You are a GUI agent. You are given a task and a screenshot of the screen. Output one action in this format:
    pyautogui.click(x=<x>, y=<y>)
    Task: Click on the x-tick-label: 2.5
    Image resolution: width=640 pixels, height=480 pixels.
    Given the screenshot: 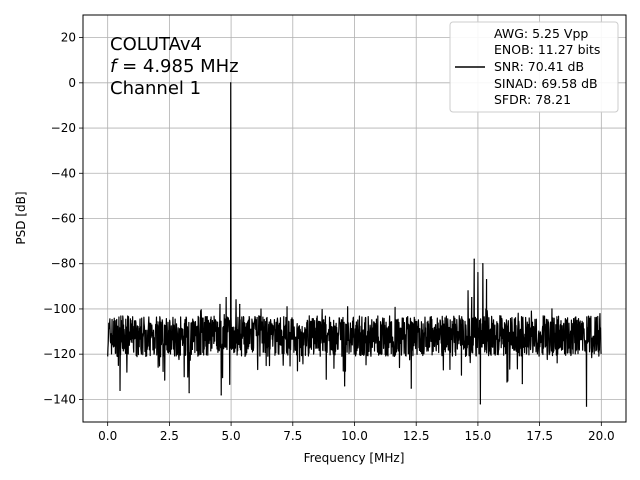 What is the action you would take?
    pyautogui.click(x=169, y=436)
    